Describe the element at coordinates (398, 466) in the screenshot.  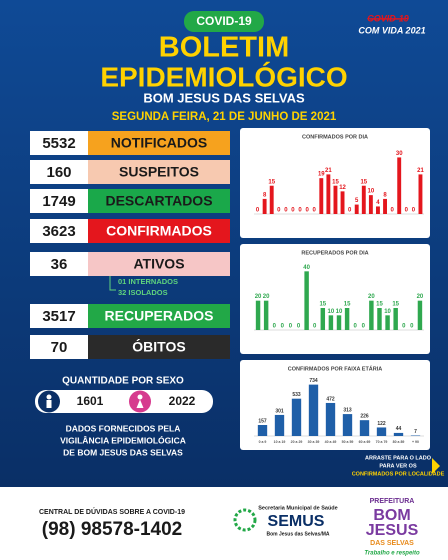
I see `swipe-note: PARA VER OS` at that location.